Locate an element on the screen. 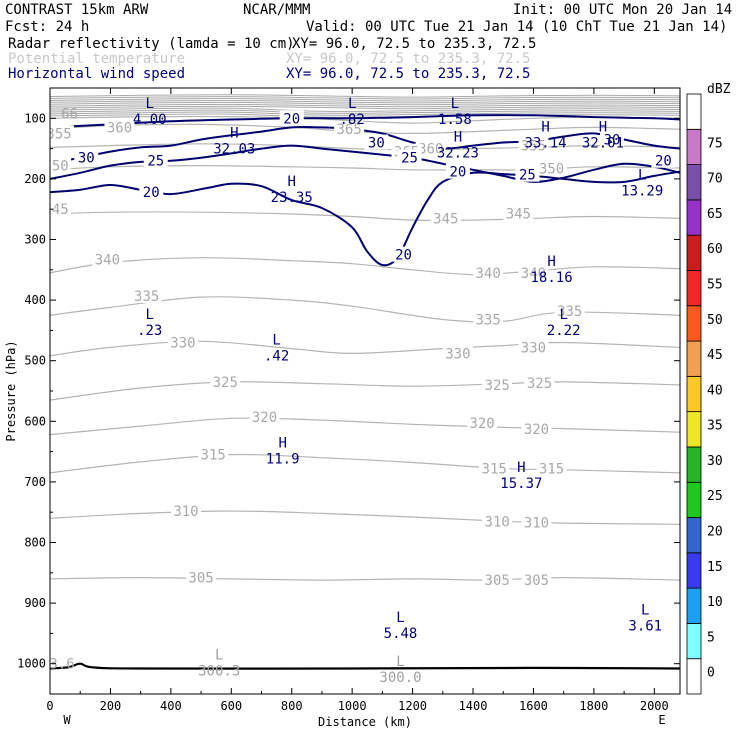 Image resolution: width=740 pixels, height=740 pixels. x-end-label-east: E is located at coordinates (661, 720).